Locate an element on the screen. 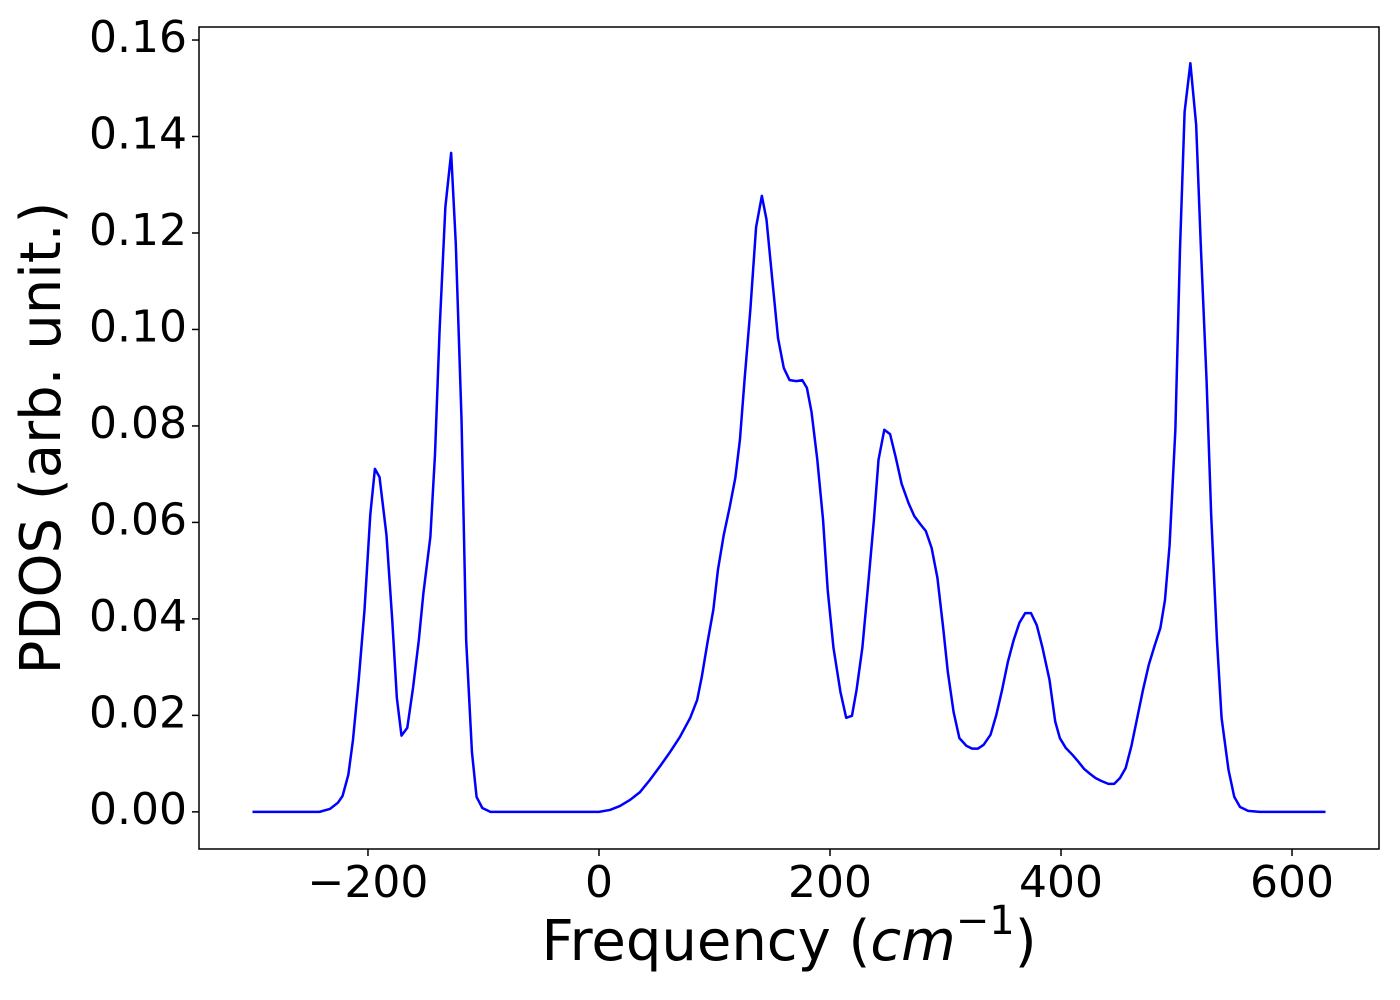  y-axis-label: PDOS (arb. unit.) is located at coordinates (41, 438).